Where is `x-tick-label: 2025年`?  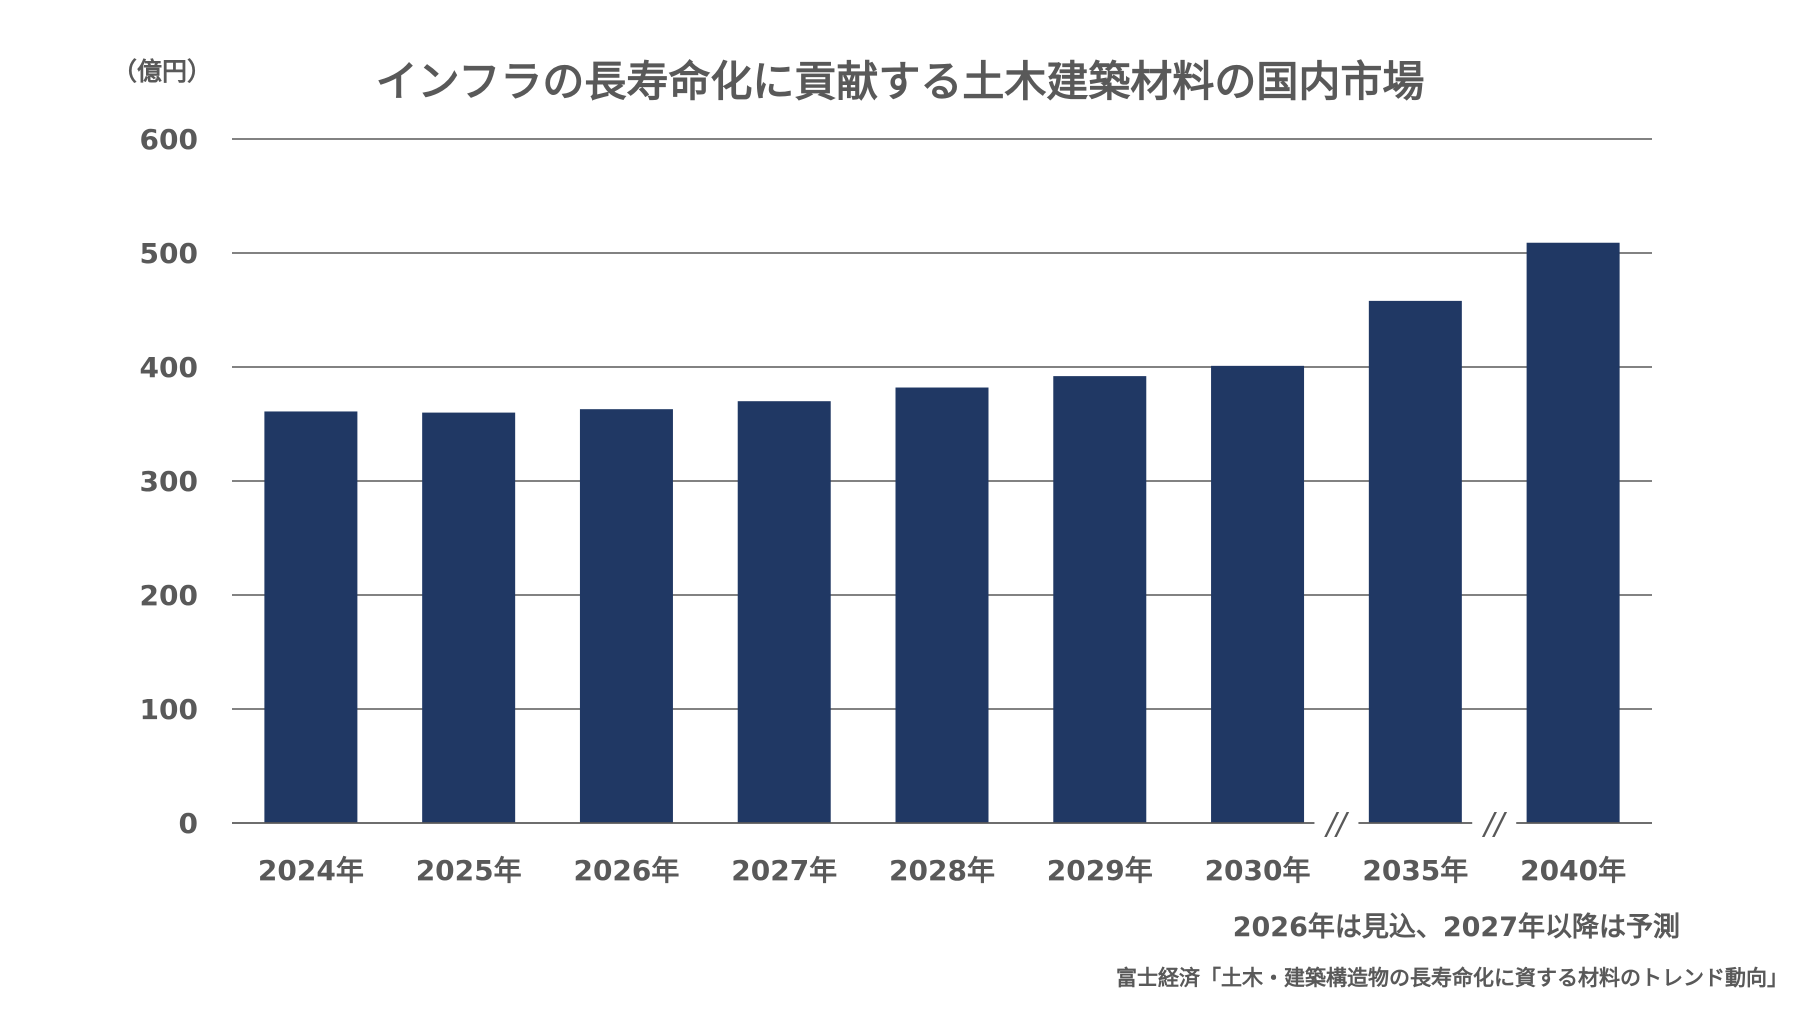
x-tick-label: 2025年 is located at coordinates (469, 870).